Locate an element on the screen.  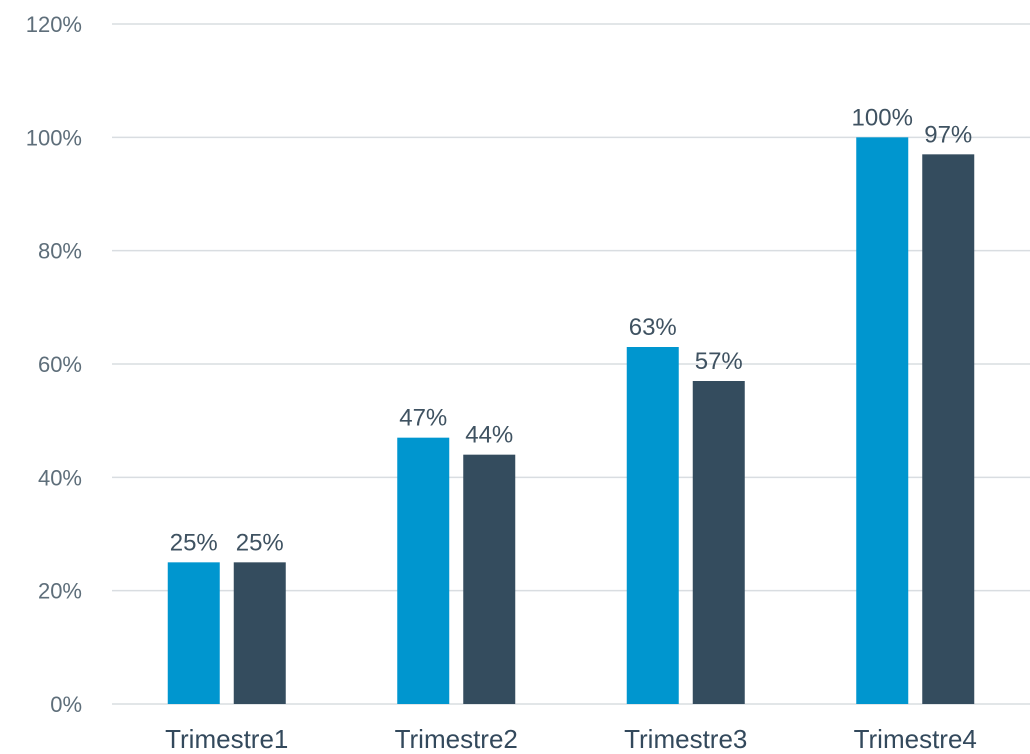
category-label: Trimestre1 is located at coordinates (226, 739).